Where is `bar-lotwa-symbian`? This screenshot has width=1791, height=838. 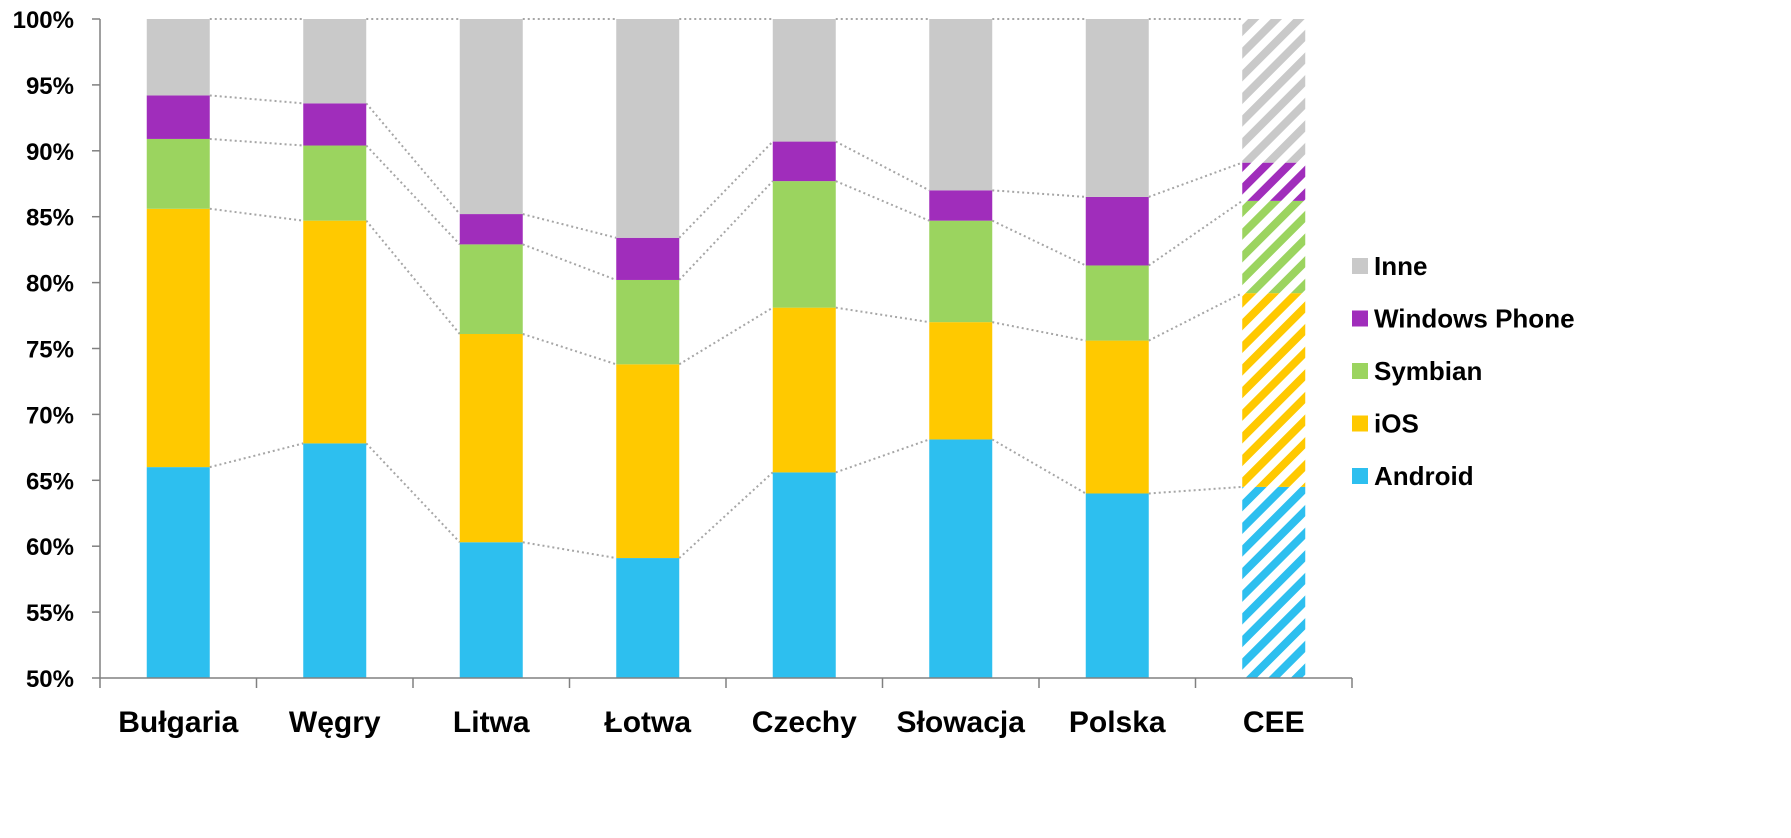 bar-lotwa-symbian is located at coordinates (648, 322).